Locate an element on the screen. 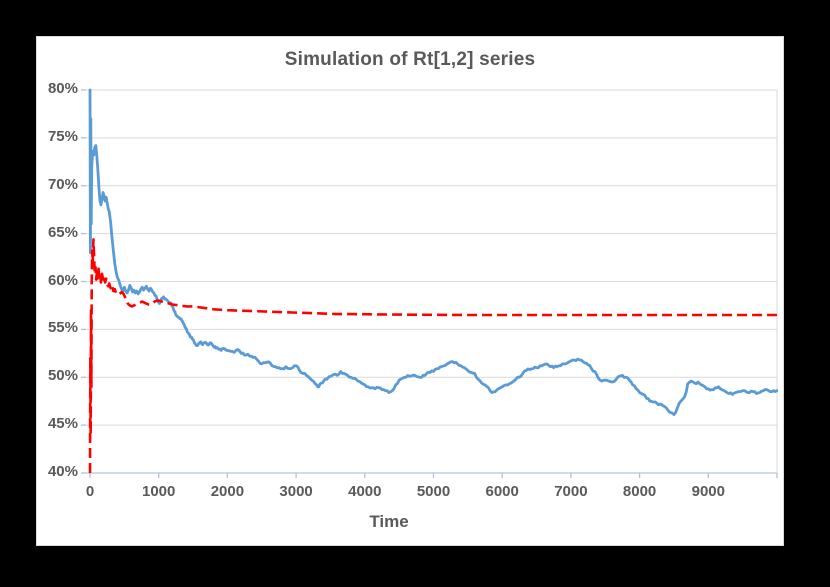 The height and width of the screenshot is (587, 830). x-axis-label: 1000 is located at coordinates (159, 491).